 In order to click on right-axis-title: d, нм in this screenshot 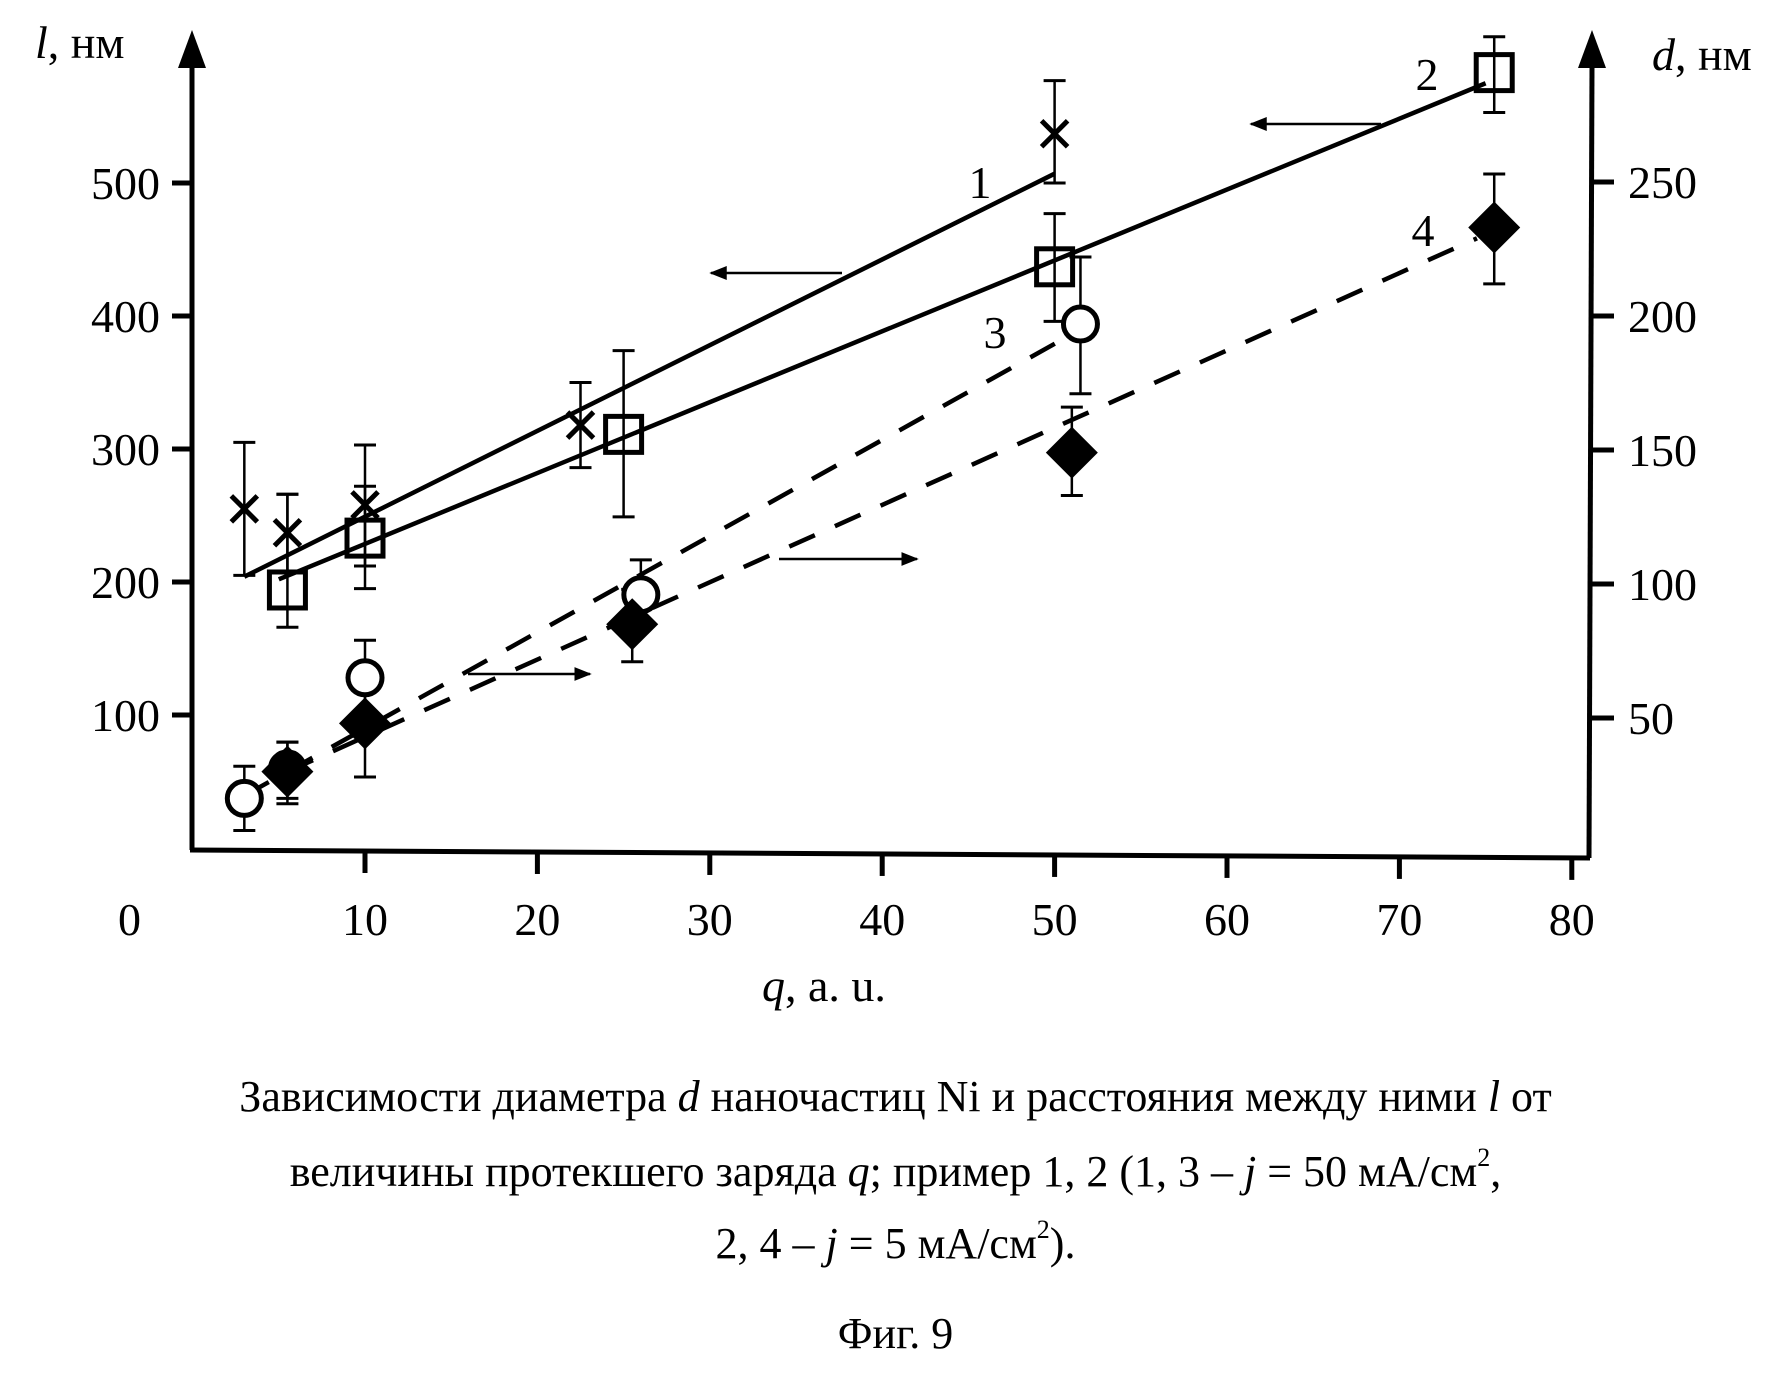, I will do `click(1702, 54)`.